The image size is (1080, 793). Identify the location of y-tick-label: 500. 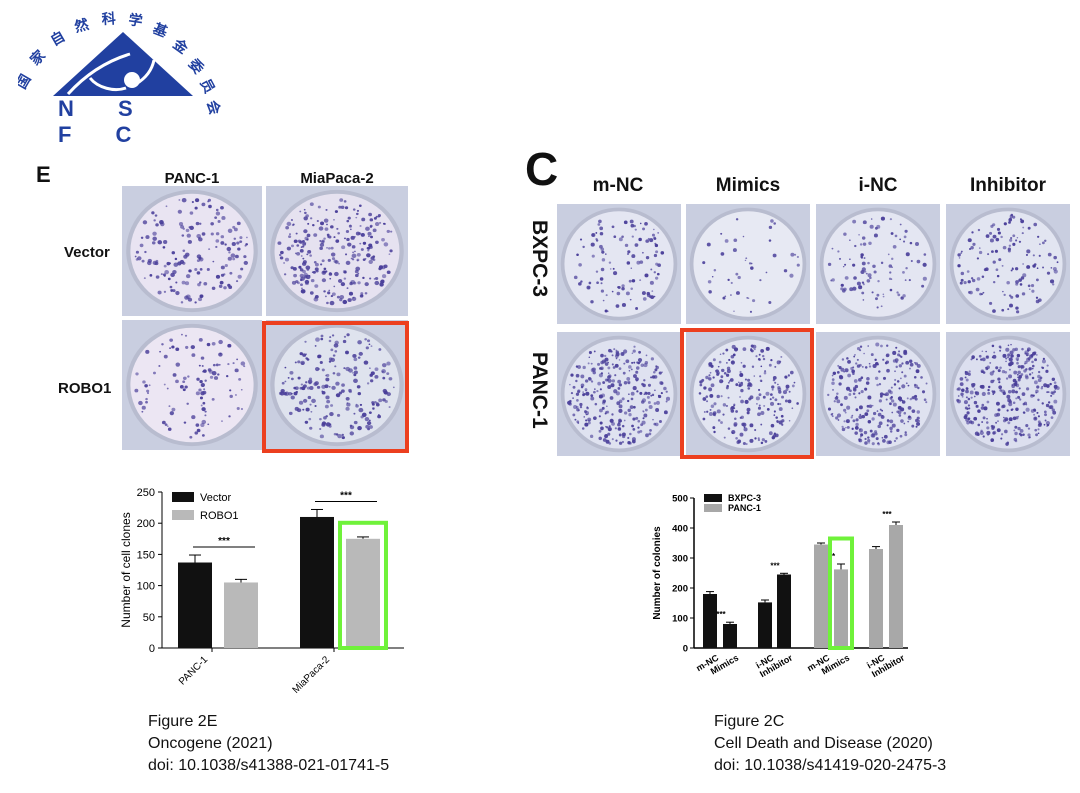
(680, 499).